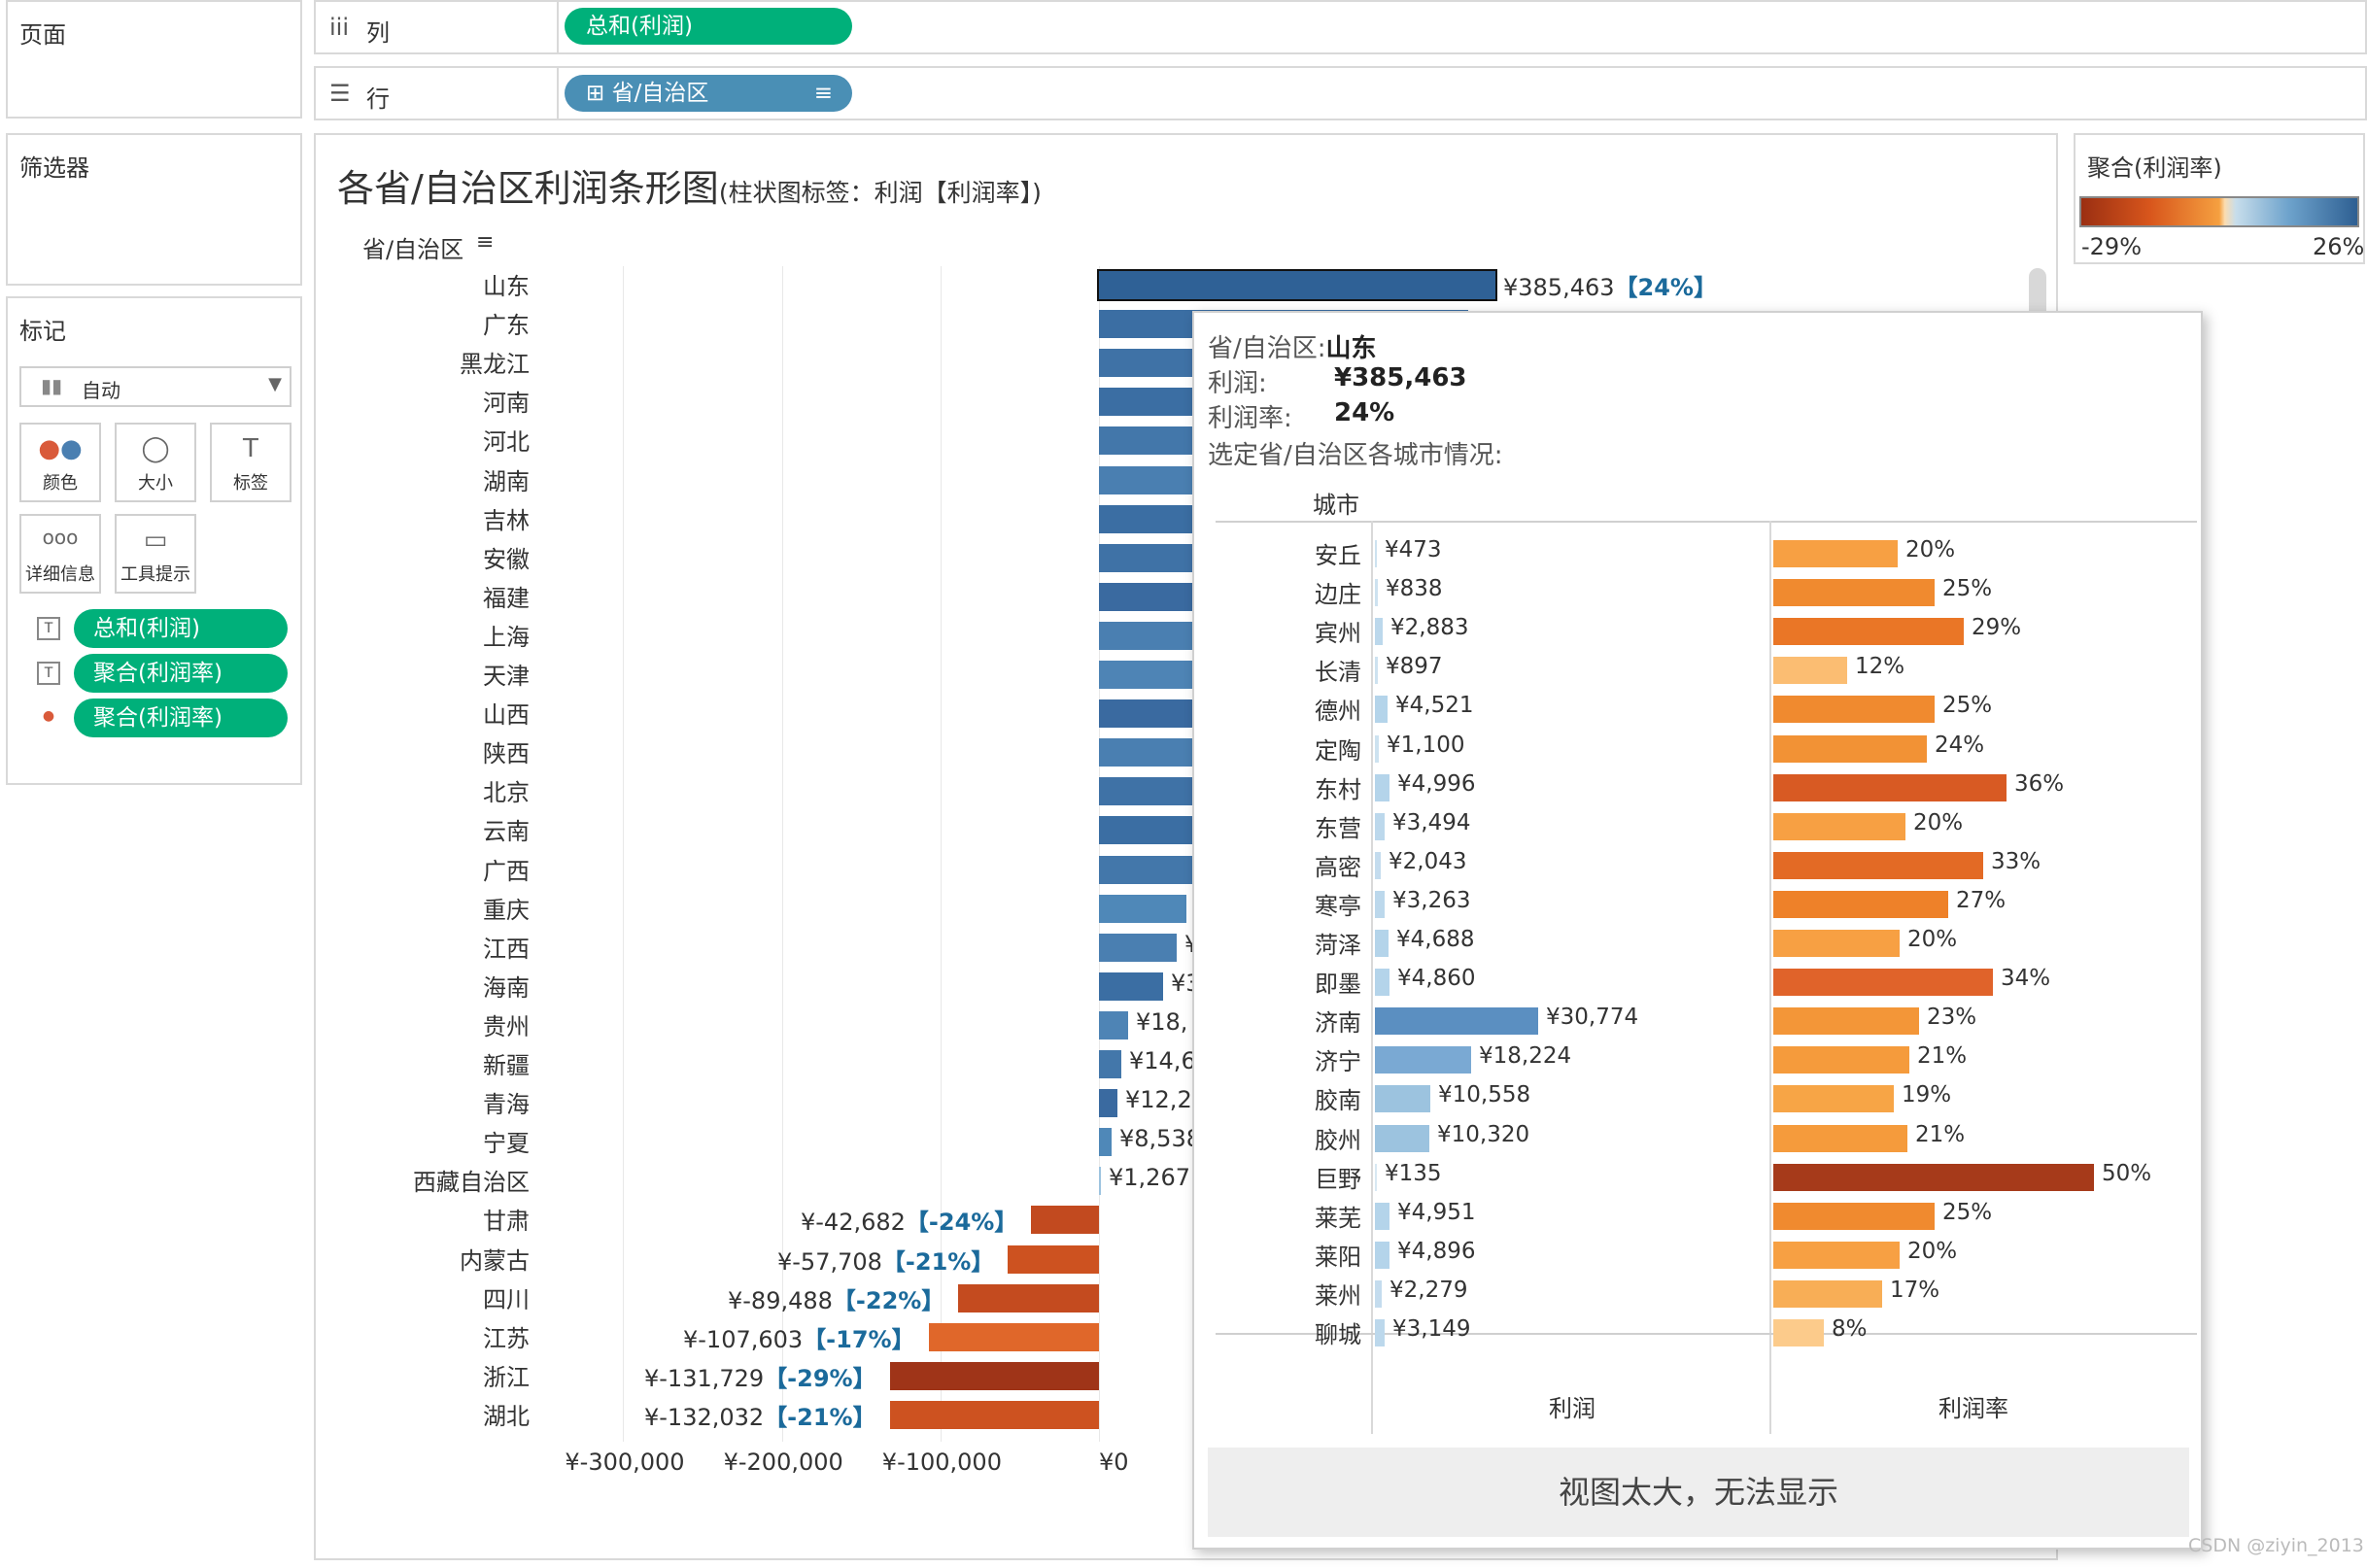  What do you see at coordinates (2219, 211) in the screenshot?
I see `legend-gradient` at bounding box center [2219, 211].